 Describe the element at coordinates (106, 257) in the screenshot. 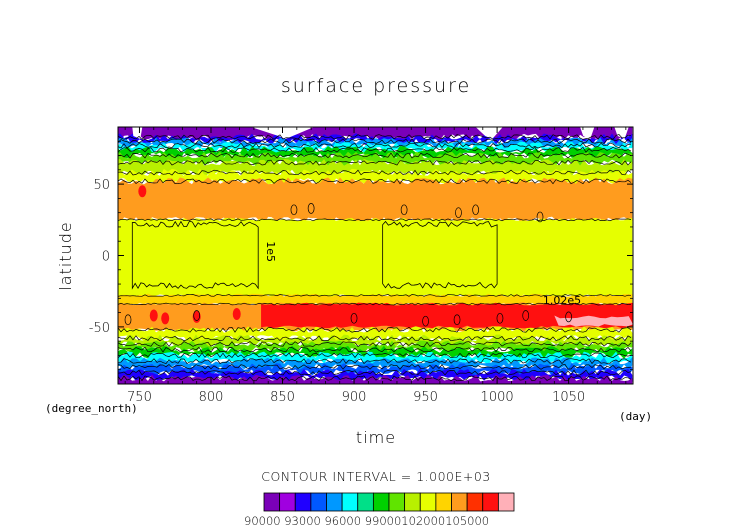

I see `y-tick-label: 0` at that location.